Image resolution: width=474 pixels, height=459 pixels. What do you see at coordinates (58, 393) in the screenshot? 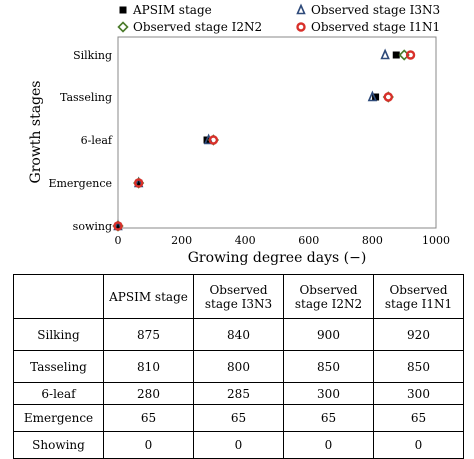
I see `stage-cell: 6-leaf` at bounding box center [58, 393].